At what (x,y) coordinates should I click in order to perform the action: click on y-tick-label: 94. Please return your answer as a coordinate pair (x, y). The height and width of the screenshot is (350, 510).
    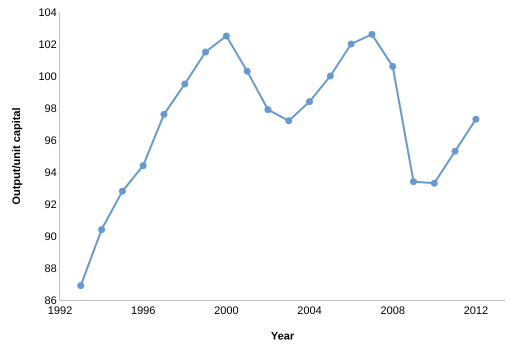
    Looking at the image, I should click on (50, 172).